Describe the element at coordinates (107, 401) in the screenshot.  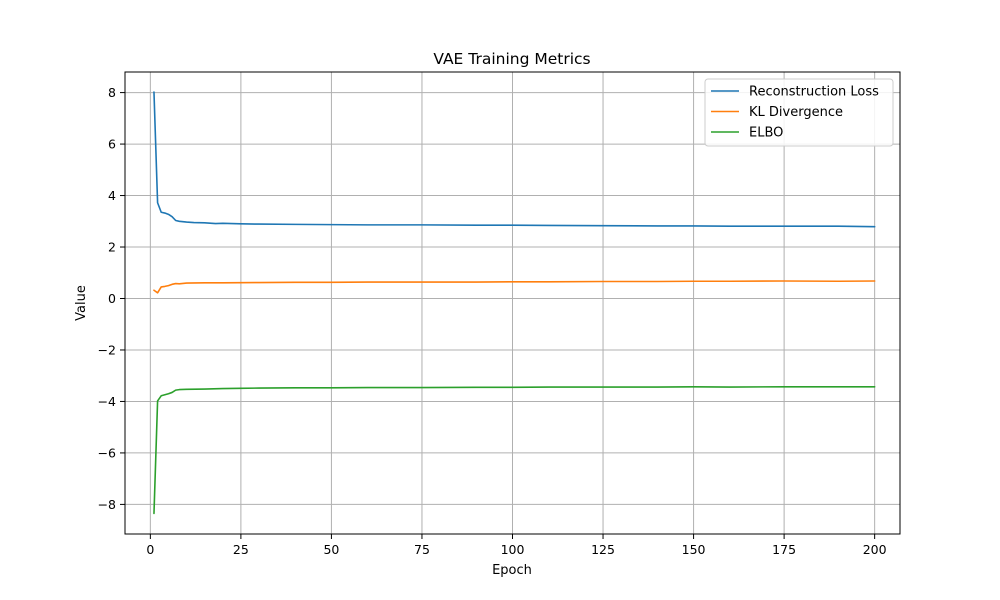
I see `y-tick-label: −4` at that location.